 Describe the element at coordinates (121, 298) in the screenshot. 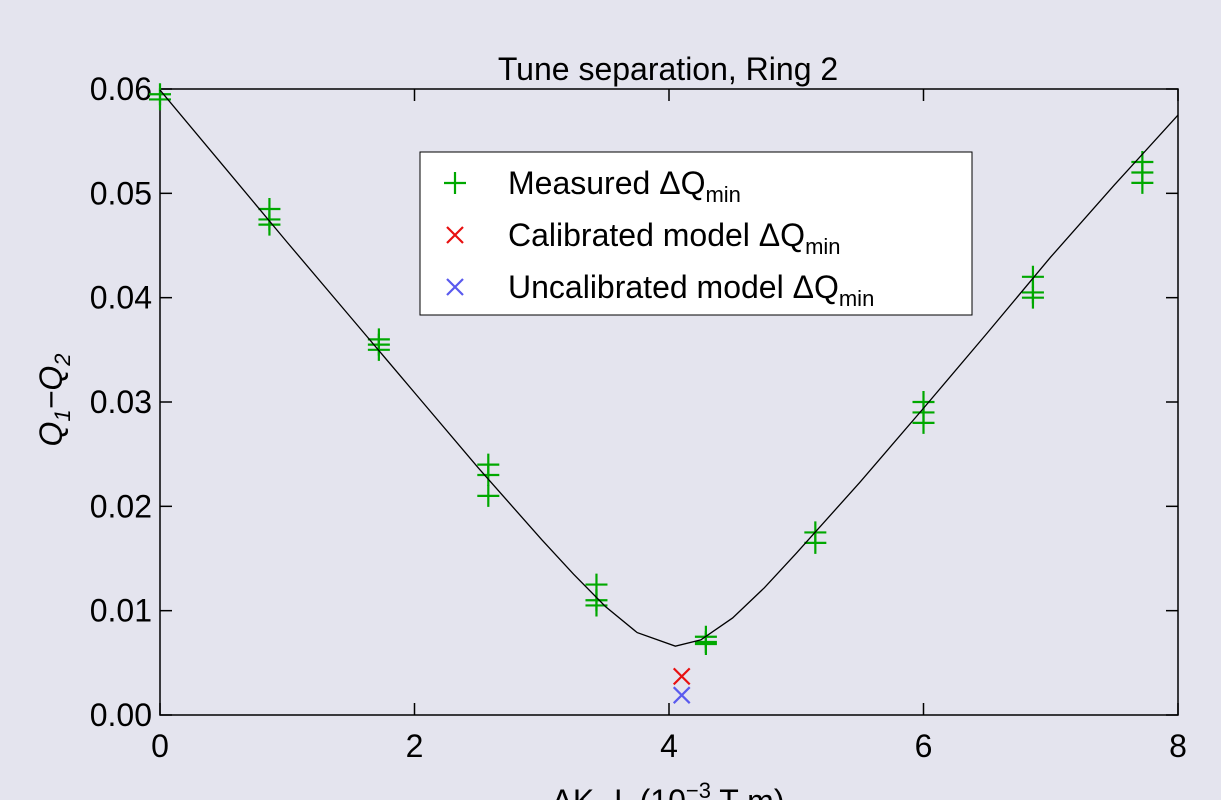

I see `y-tick-label: 0.04` at that location.